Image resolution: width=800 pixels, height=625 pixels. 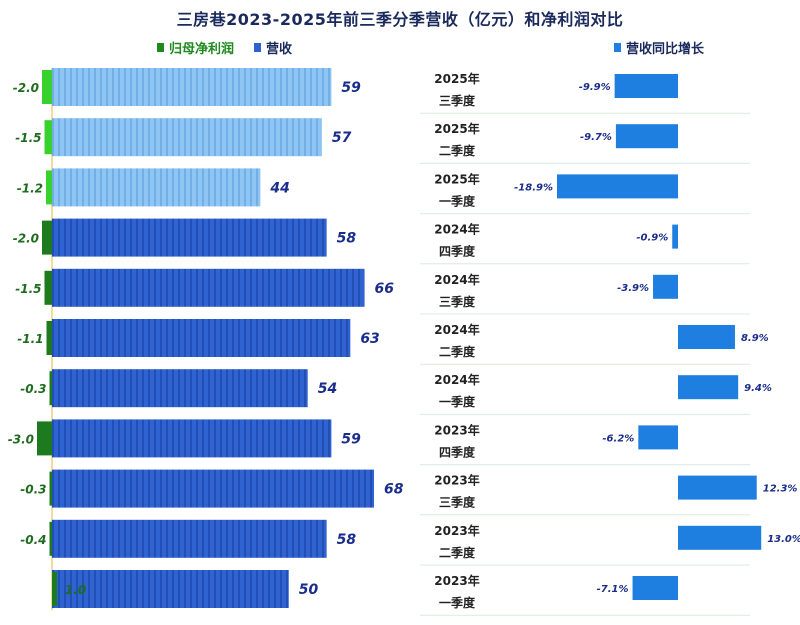 What do you see at coordinates (400, 19) in the screenshot?
I see `chart-title: 三房巷2023-2025年前三季分季营收（亿元）和净利润对比` at bounding box center [400, 19].